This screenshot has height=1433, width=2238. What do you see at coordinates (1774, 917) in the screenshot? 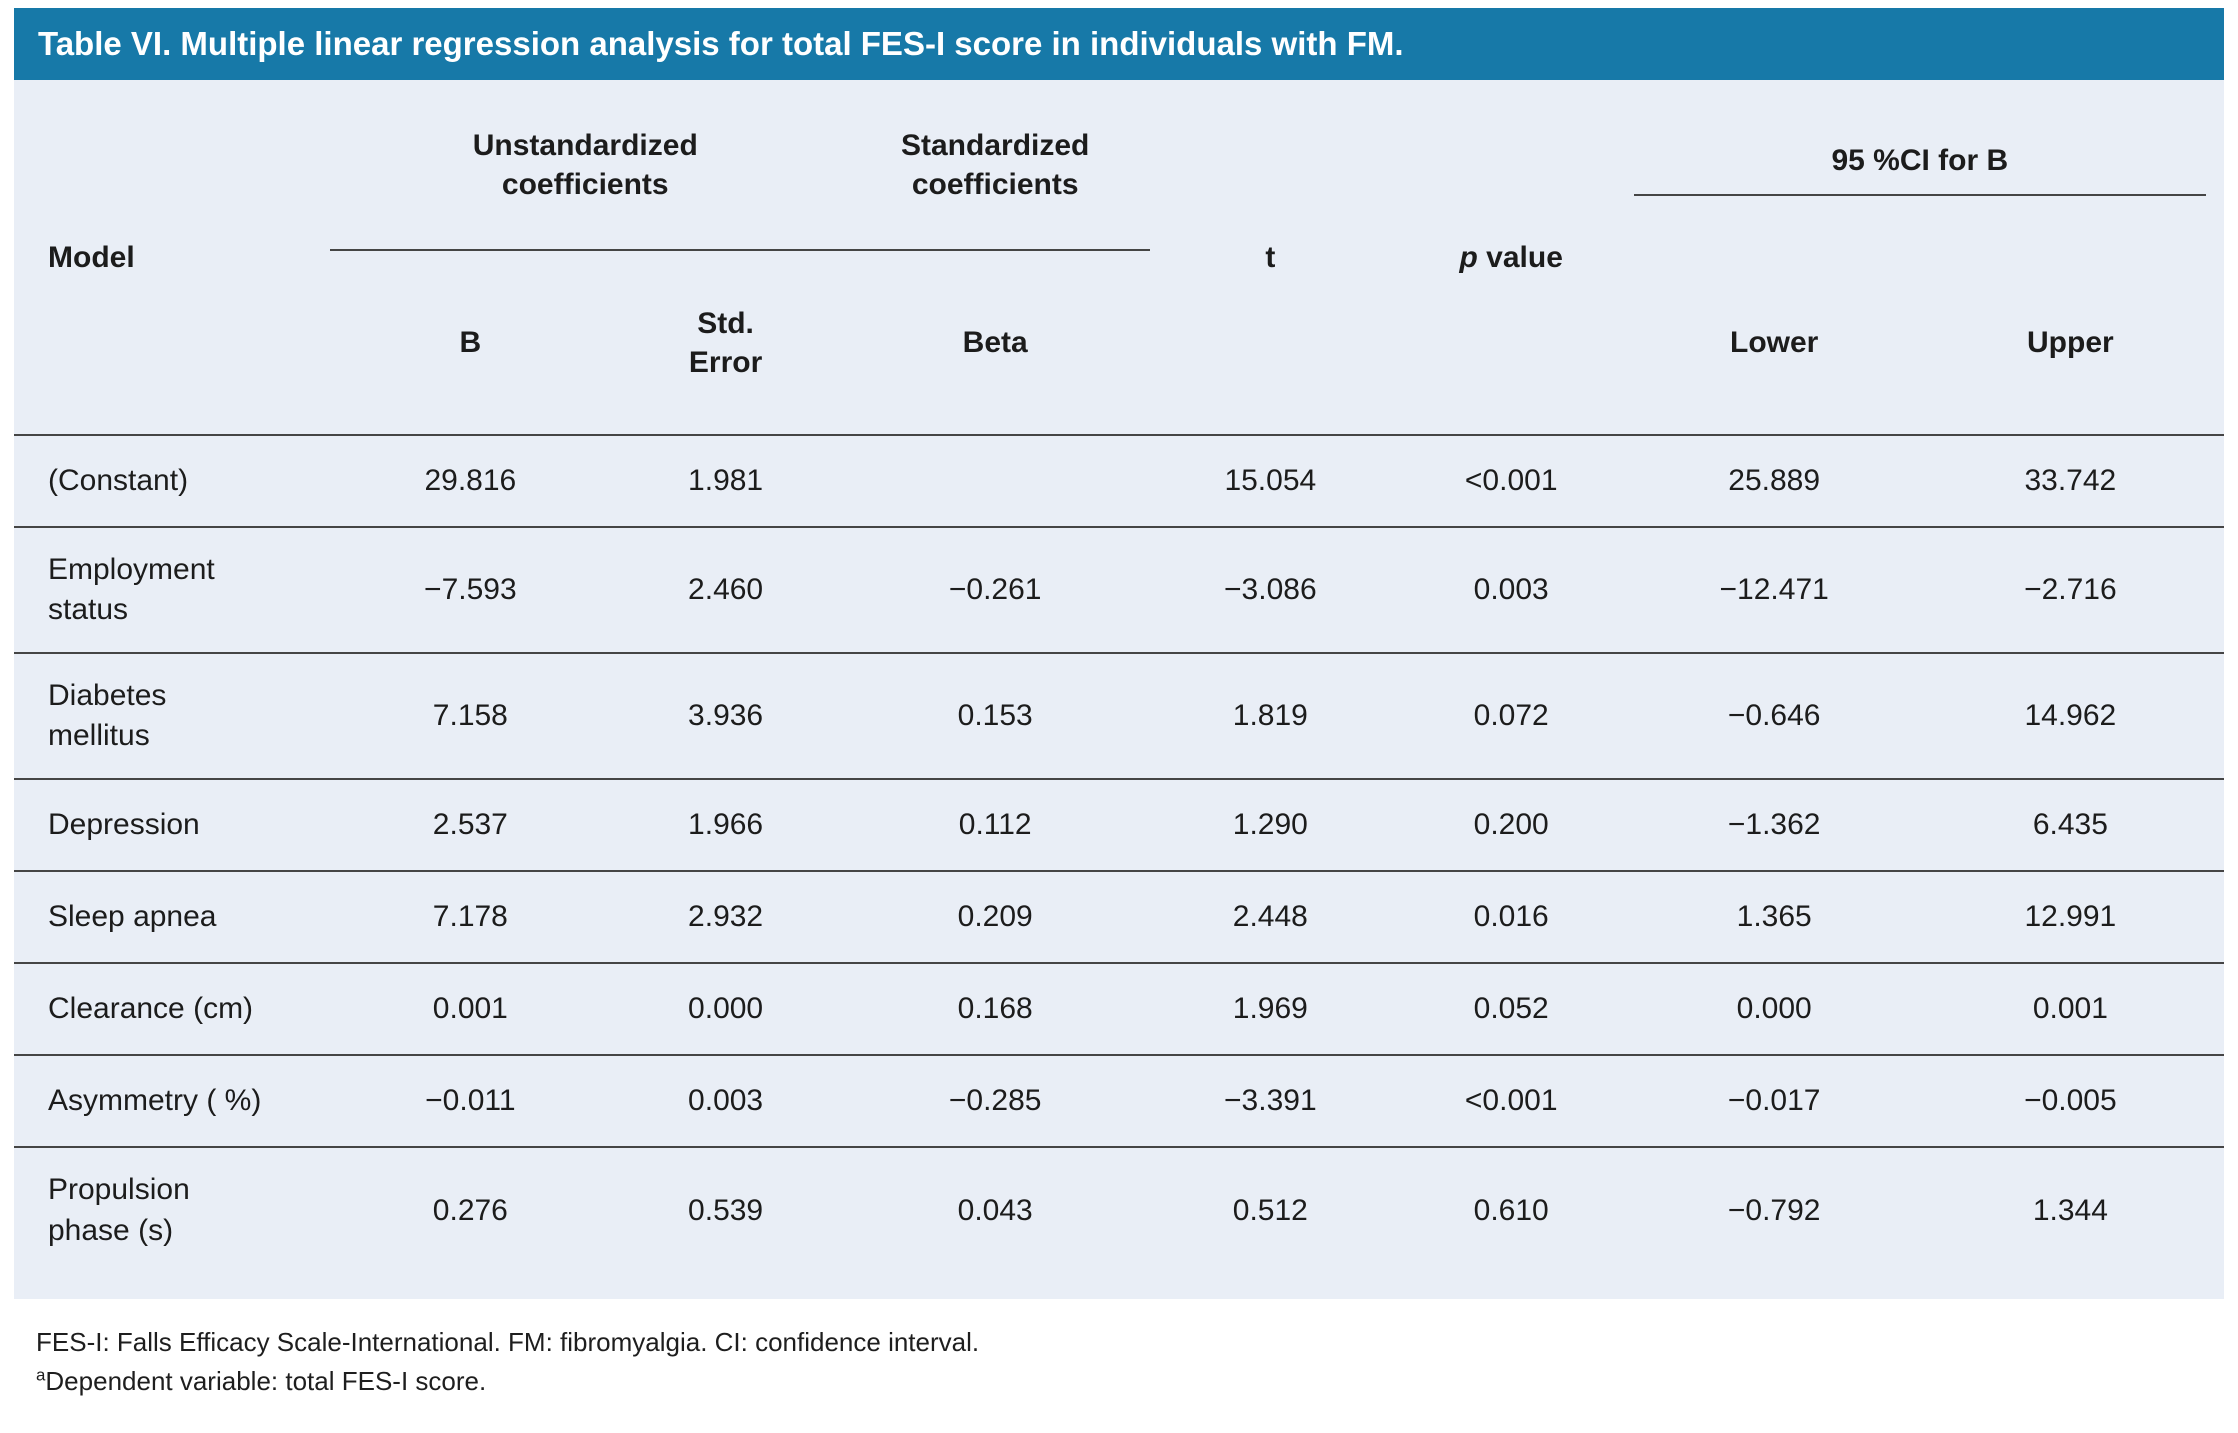
I see `cell-lower: 1.365` at bounding box center [1774, 917].